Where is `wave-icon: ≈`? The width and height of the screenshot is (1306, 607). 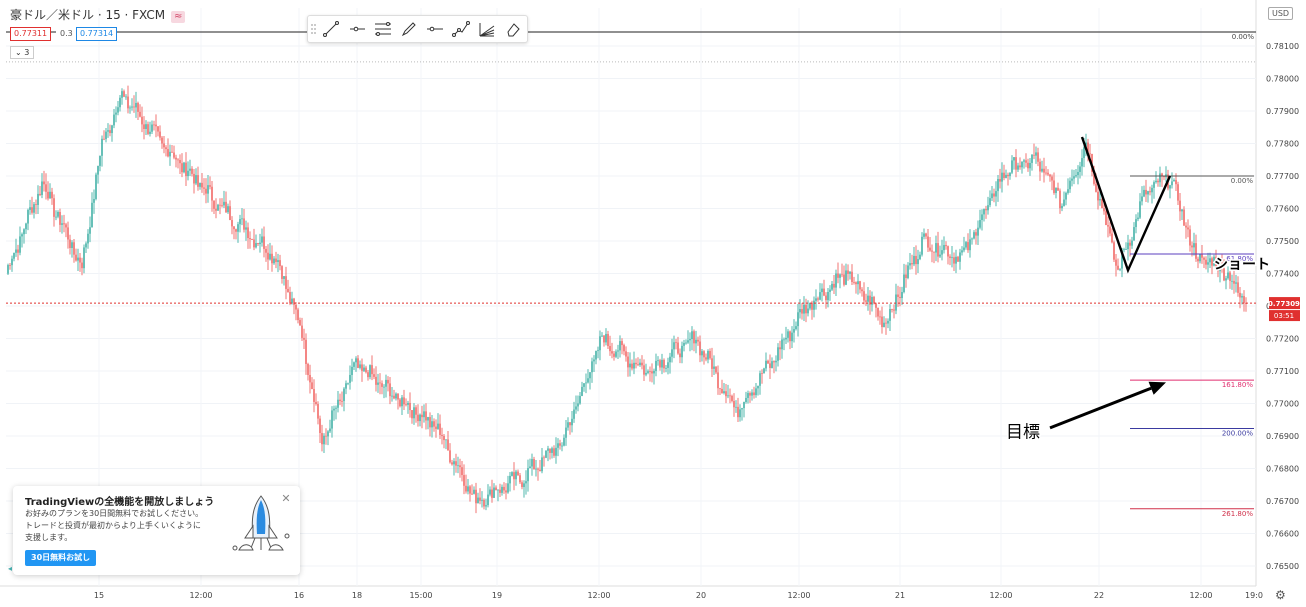
wave-icon: ≈ is located at coordinates (178, 17).